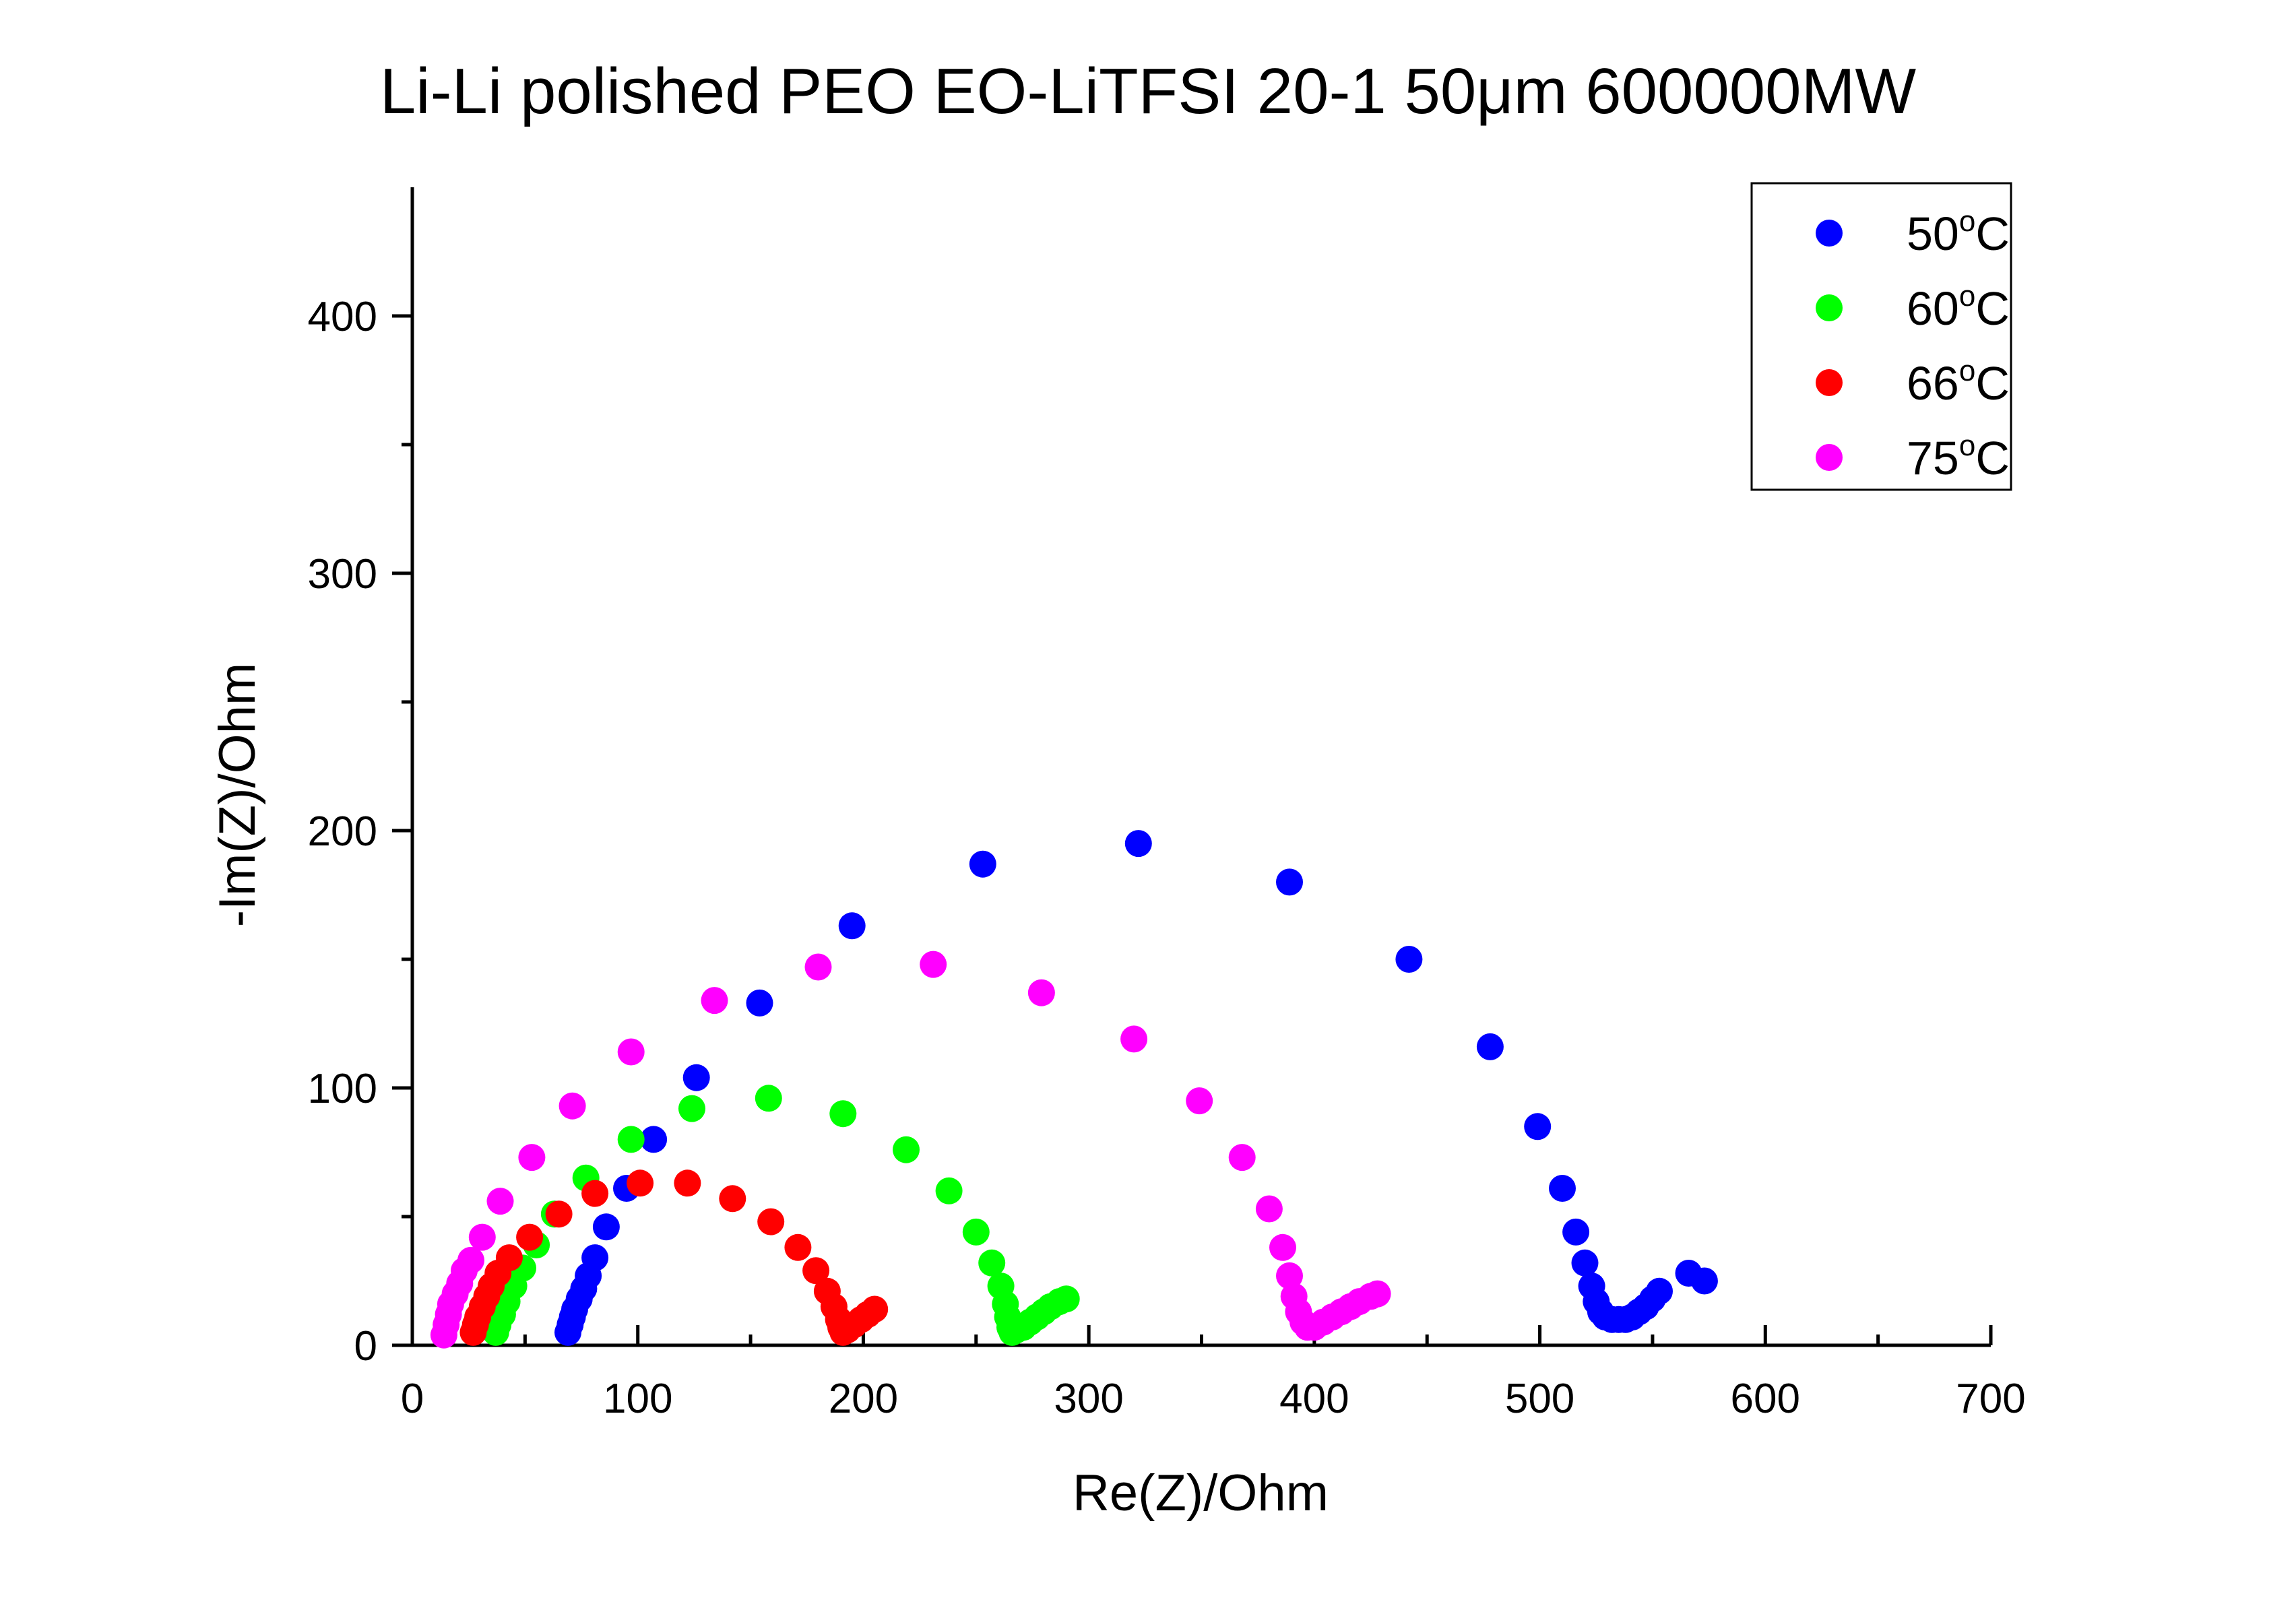  Describe the element at coordinates (1958, 382) in the screenshot. I see `legend-label: 66oC` at that location.